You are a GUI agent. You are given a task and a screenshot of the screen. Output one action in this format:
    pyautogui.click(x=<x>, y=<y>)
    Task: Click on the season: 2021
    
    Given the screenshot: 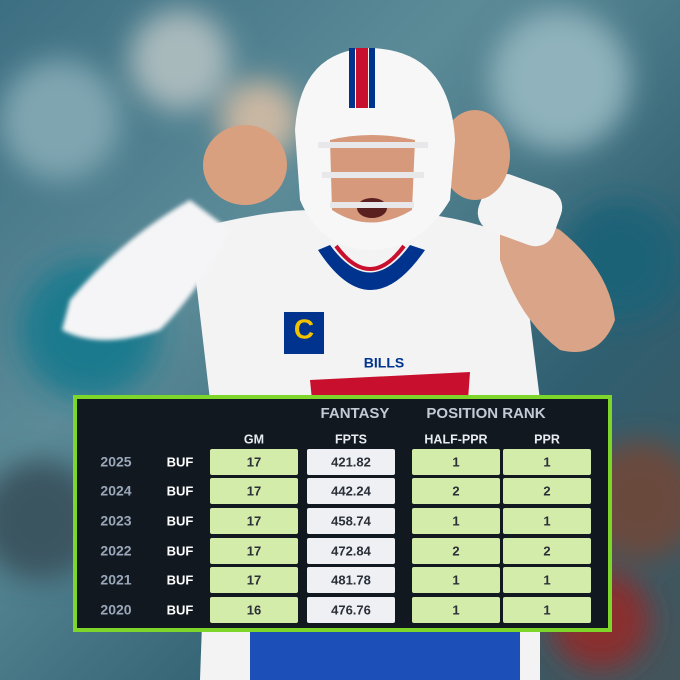 What is the action you would take?
    pyautogui.click(x=115, y=580)
    